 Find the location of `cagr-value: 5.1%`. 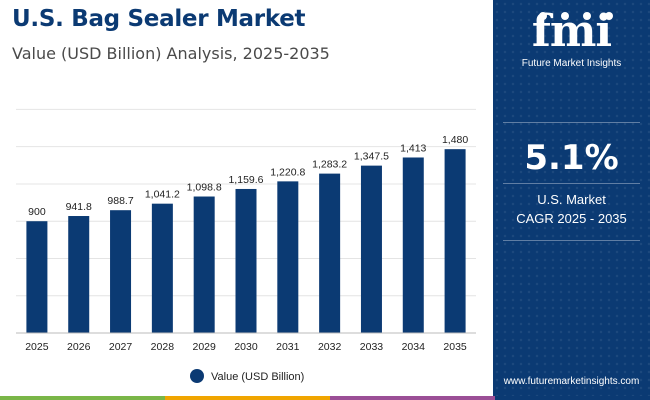

cagr-value: 5.1% is located at coordinates (571, 158).